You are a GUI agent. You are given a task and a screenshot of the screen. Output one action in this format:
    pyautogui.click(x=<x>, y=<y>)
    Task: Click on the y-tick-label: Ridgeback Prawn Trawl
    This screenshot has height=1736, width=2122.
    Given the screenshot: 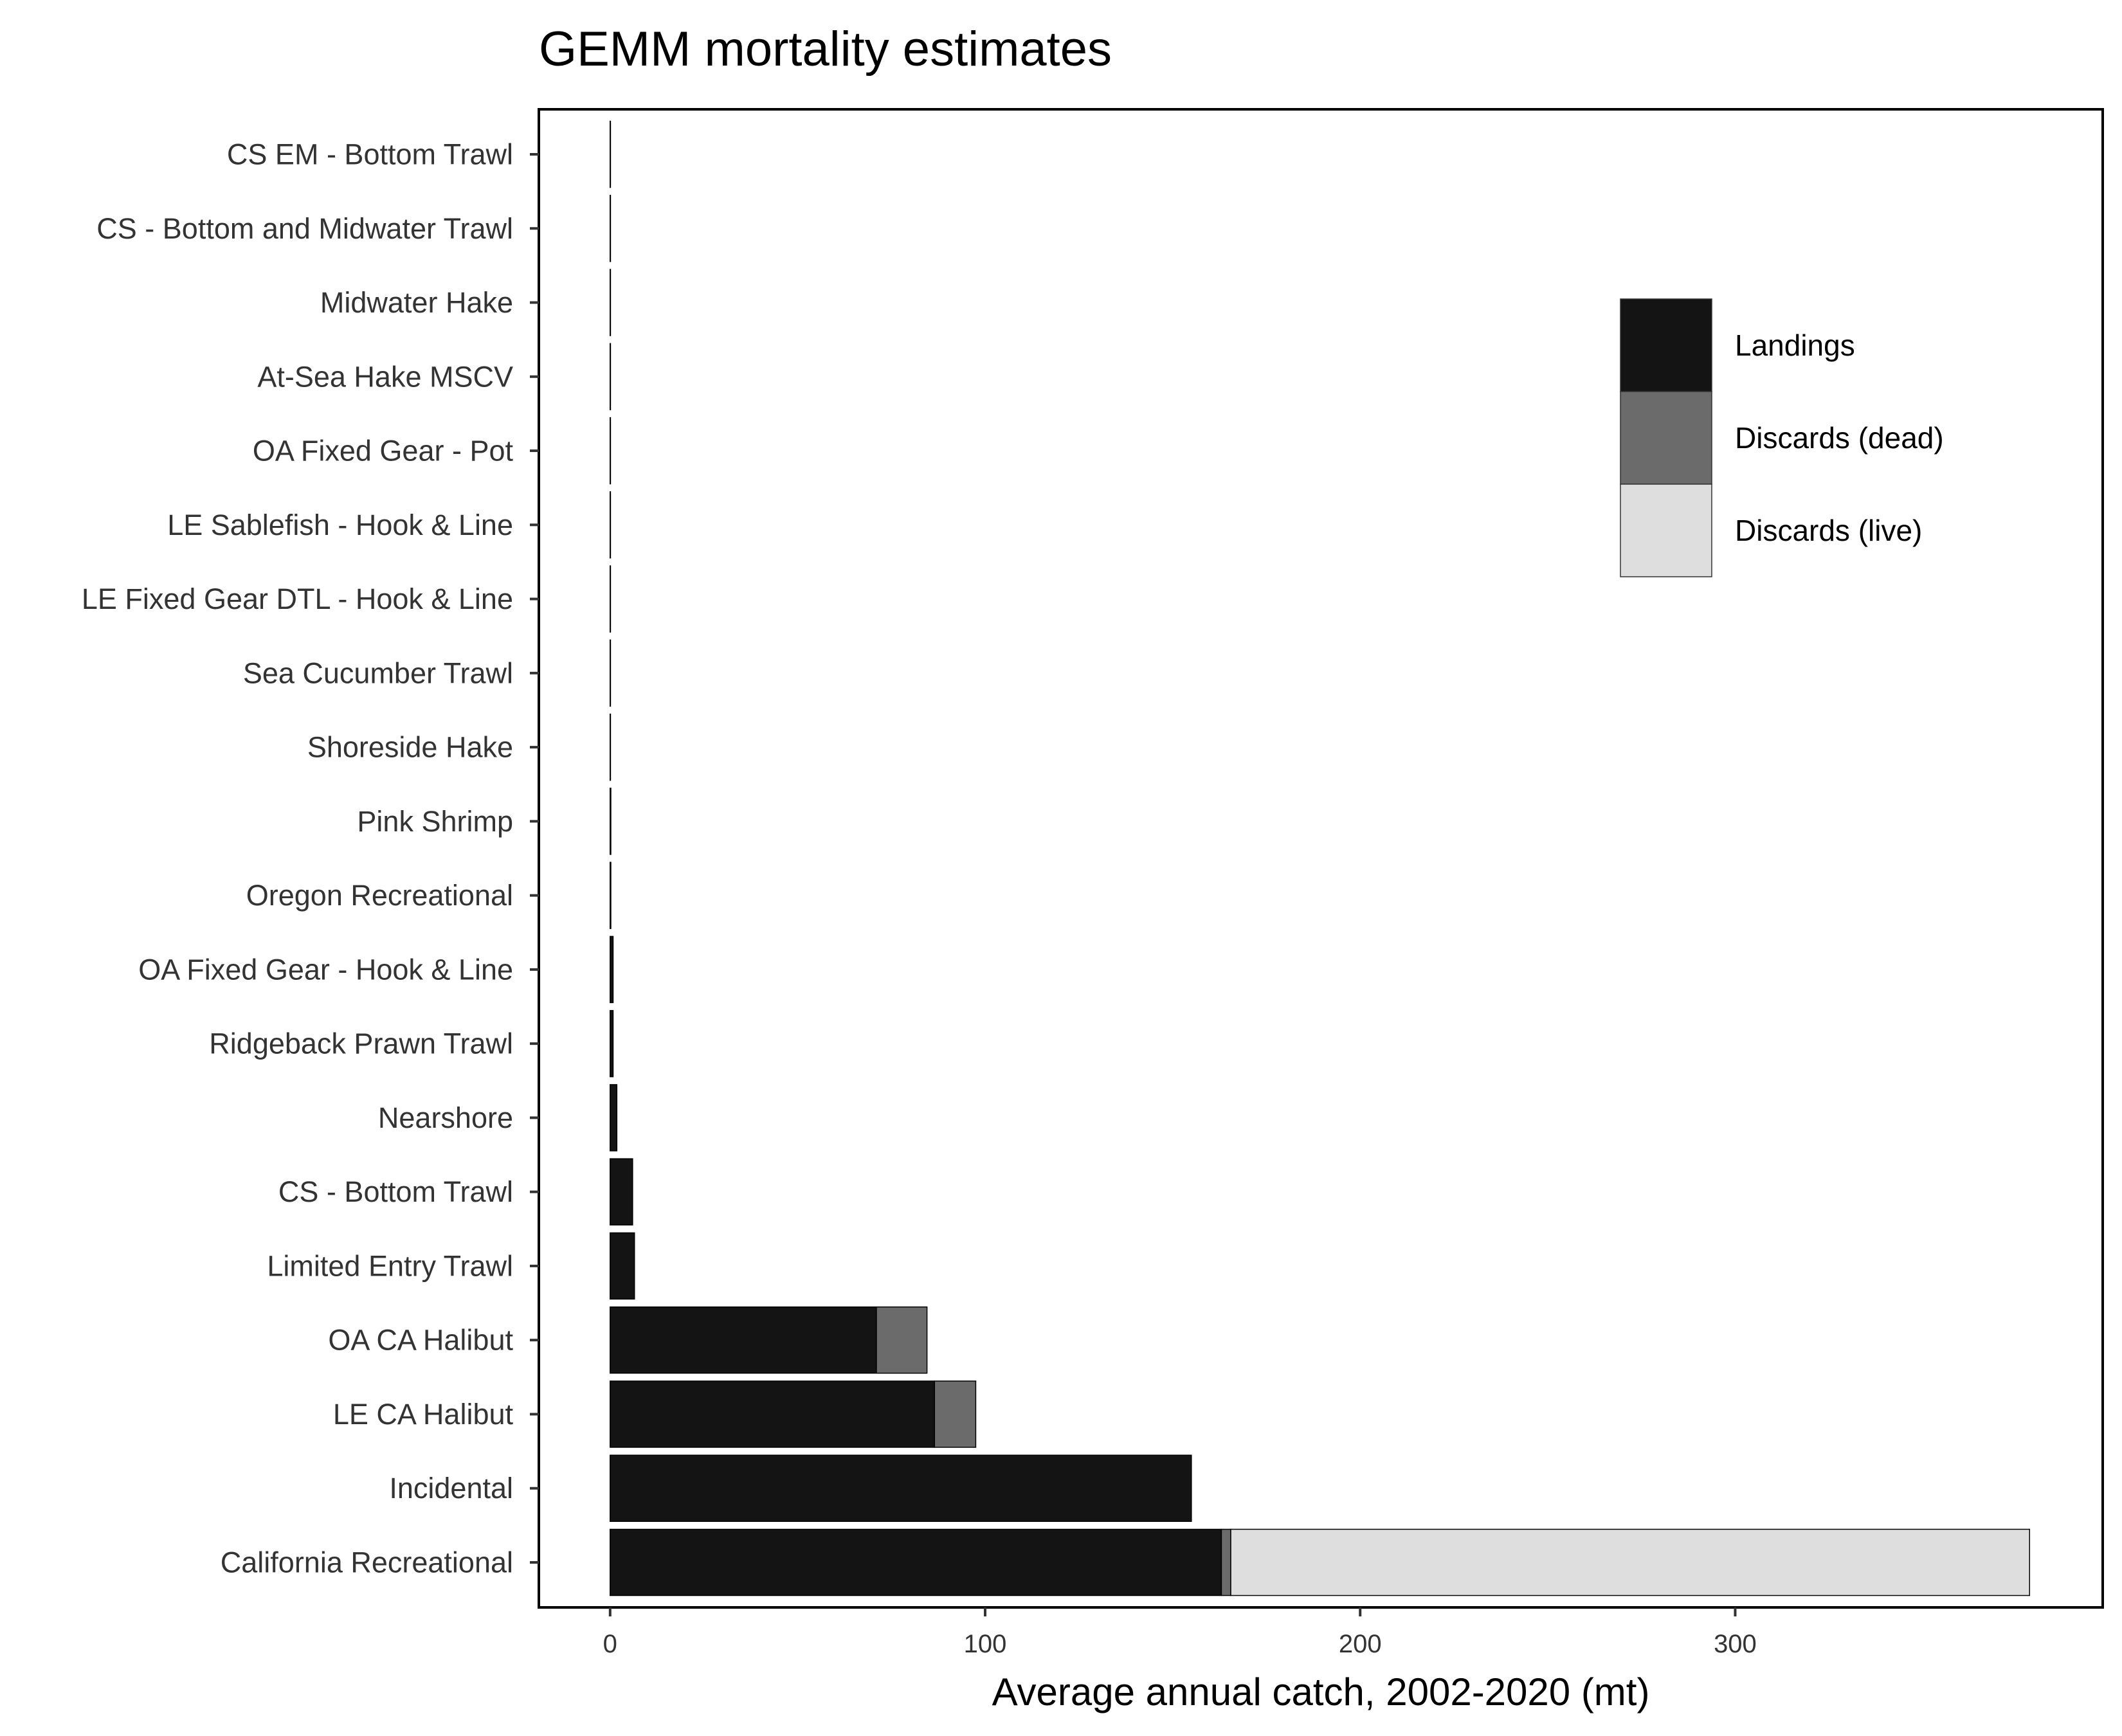 What is the action you would take?
    pyautogui.click(x=361, y=1043)
    